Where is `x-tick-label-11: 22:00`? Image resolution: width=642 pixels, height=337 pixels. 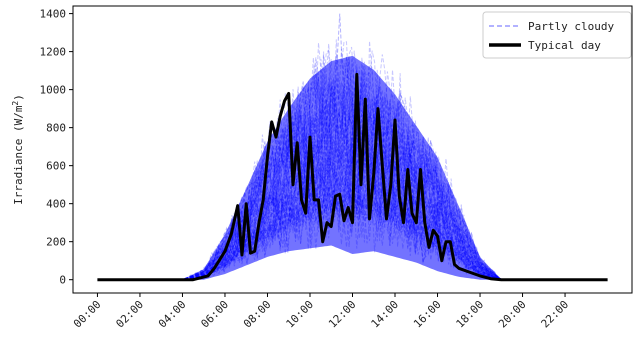 x-tick-label-11: 22:00 is located at coordinates (555, 314).